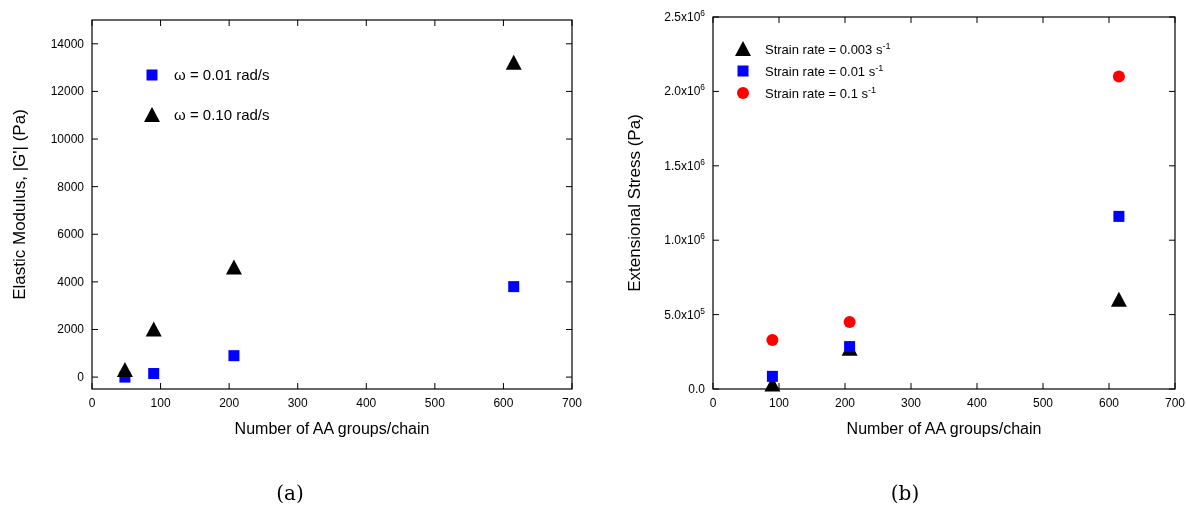  Describe the element at coordinates (685, 16) in the screenshot. I see `y-tick-label: 2.5x10$^{6}$` at that location.